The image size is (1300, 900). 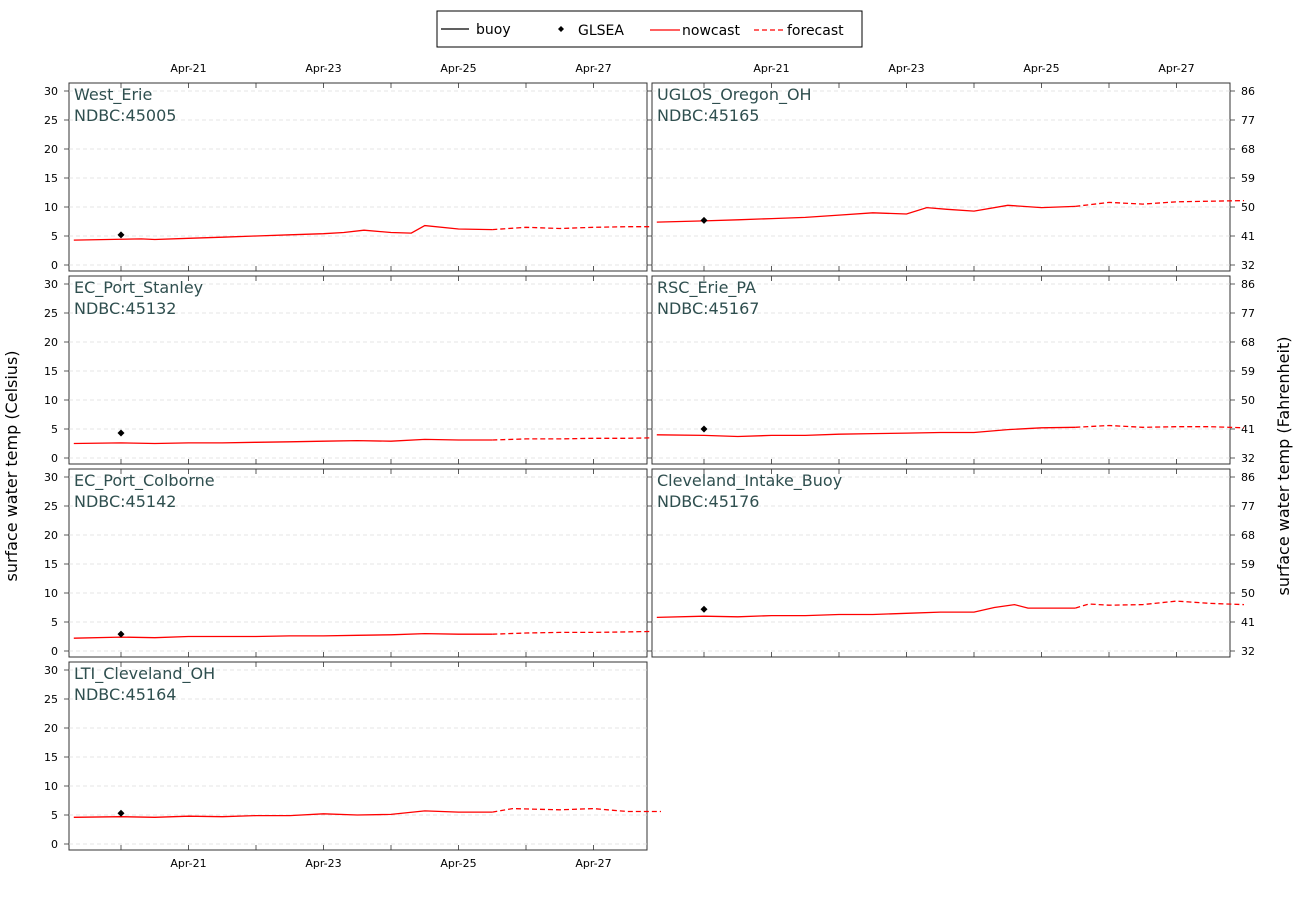 I want to click on panel-station: NDBC:45132, so click(x=125, y=308).